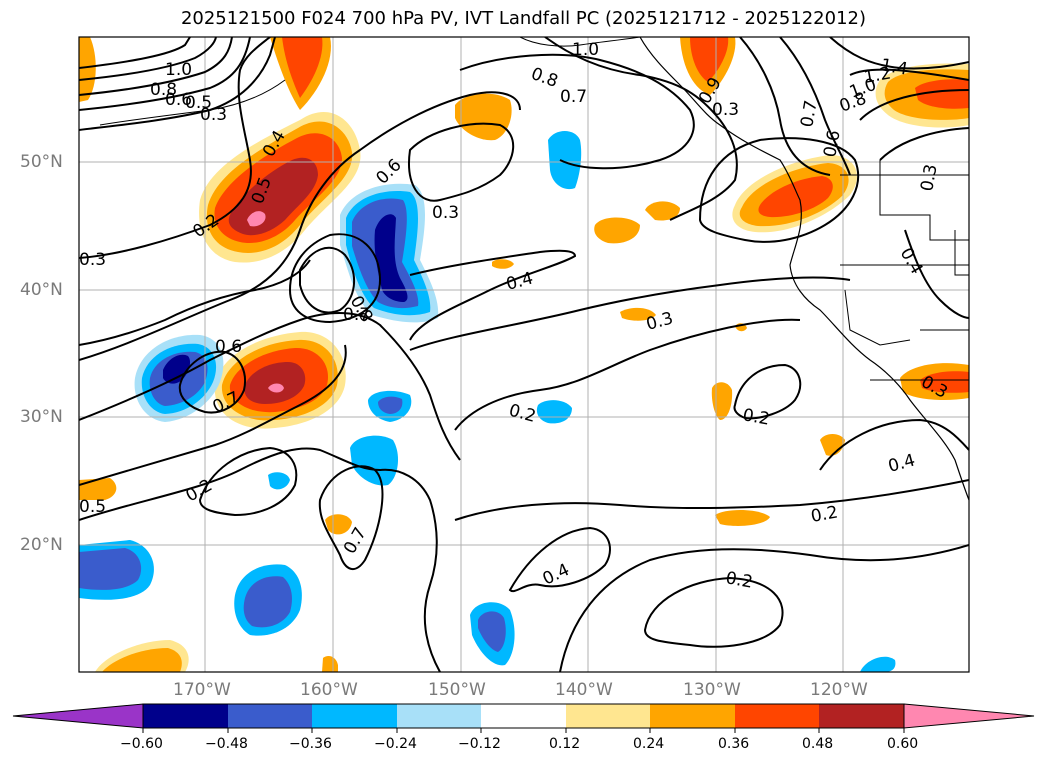 The image size is (1047, 765). Describe the element at coordinates (712, 690) in the screenshot. I see `lon-label: 130°W` at that location.